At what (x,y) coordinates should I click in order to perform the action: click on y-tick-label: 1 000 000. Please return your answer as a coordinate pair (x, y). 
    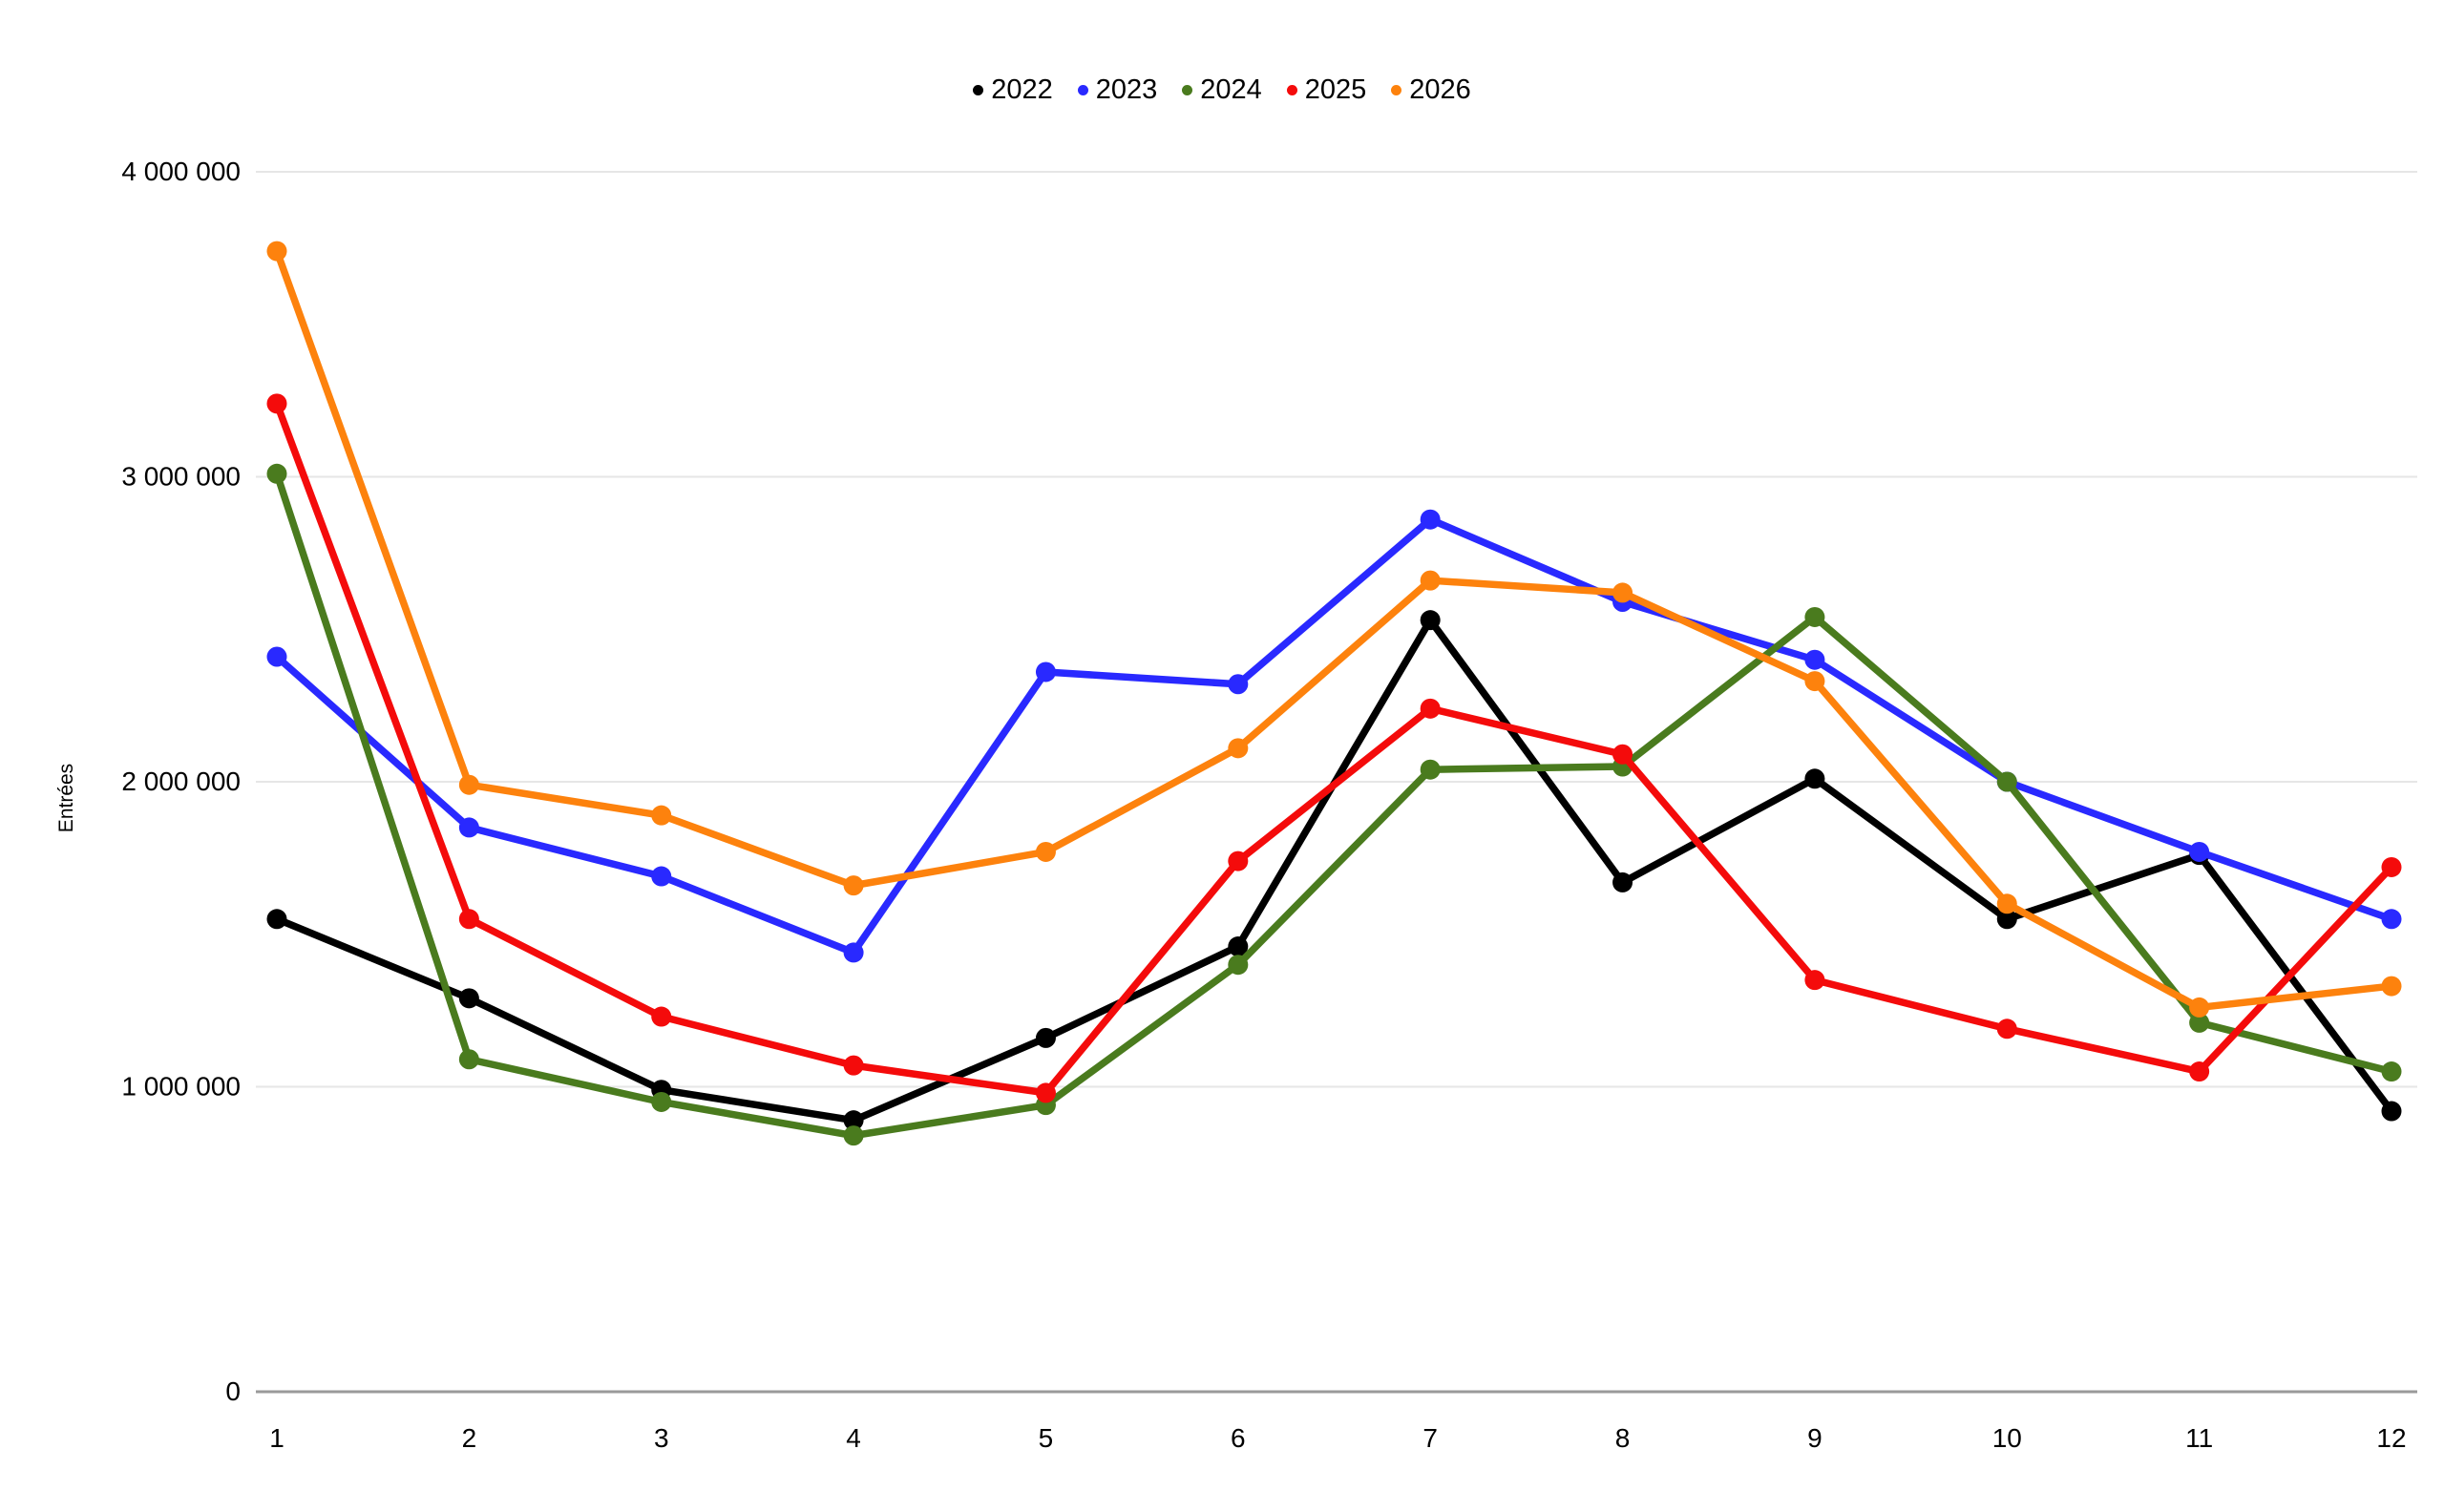
    Looking at the image, I should click on (181, 1087).